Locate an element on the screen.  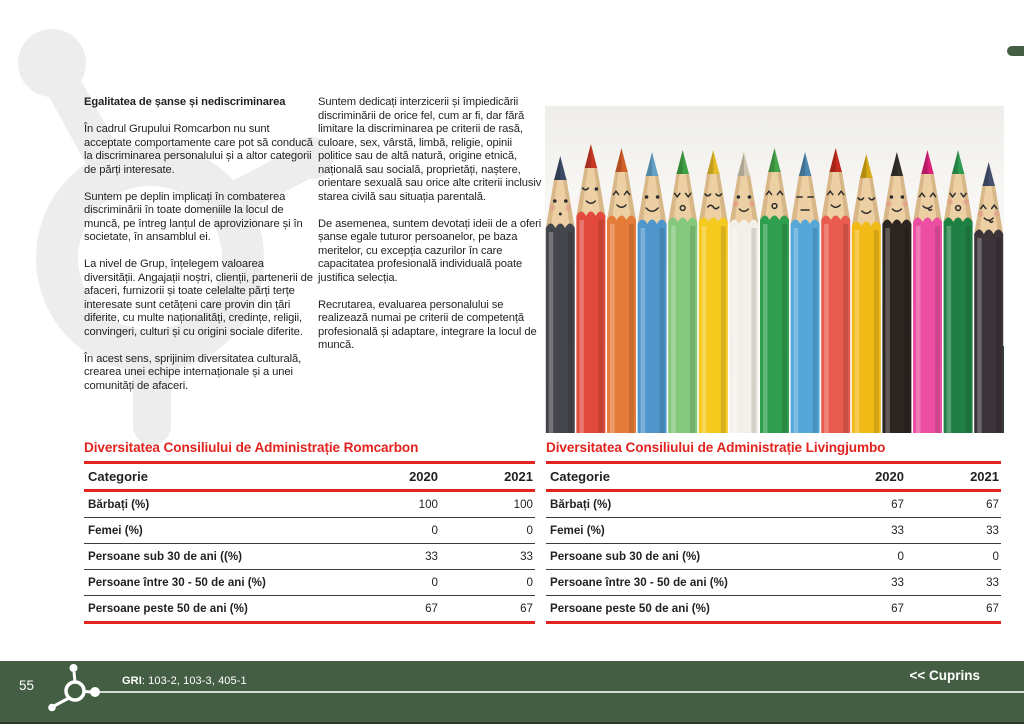
molecule-logo-icon is located at coordinates (74, 688).